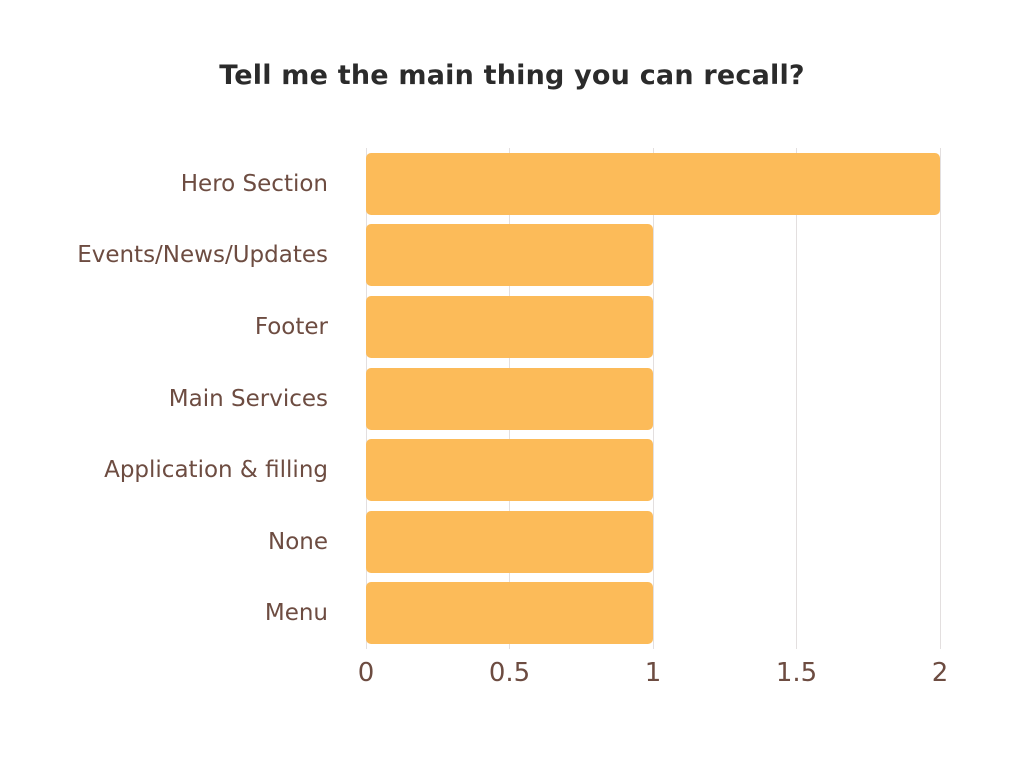 The image size is (1024, 768). I want to click on x-axis: 0 0.5 1 1.5 2, so click(653, 678).